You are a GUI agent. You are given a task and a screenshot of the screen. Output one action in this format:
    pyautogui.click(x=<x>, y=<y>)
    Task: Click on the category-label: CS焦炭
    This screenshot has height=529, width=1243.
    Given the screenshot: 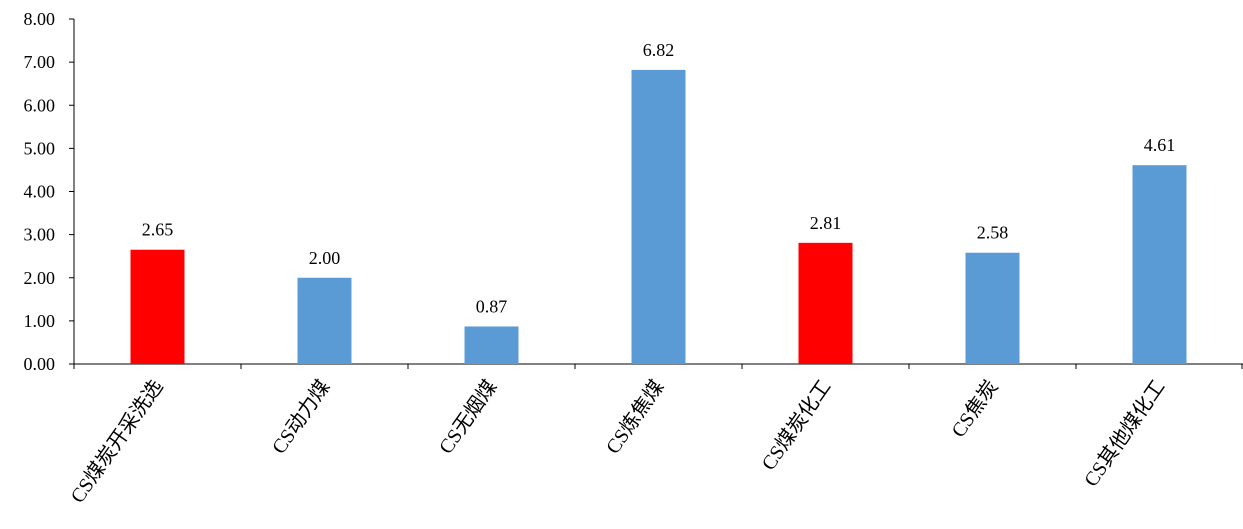 What is the action you would take?
    pyautogui.click(x=975, y=409)
    